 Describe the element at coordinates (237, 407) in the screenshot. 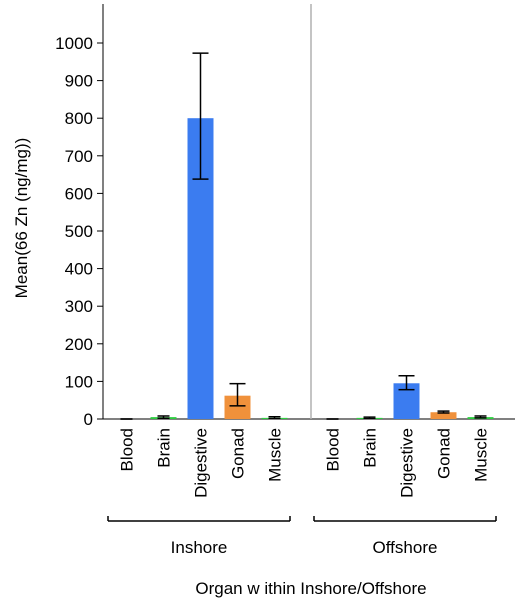

I see `bar-inshore-gonad` at that location.